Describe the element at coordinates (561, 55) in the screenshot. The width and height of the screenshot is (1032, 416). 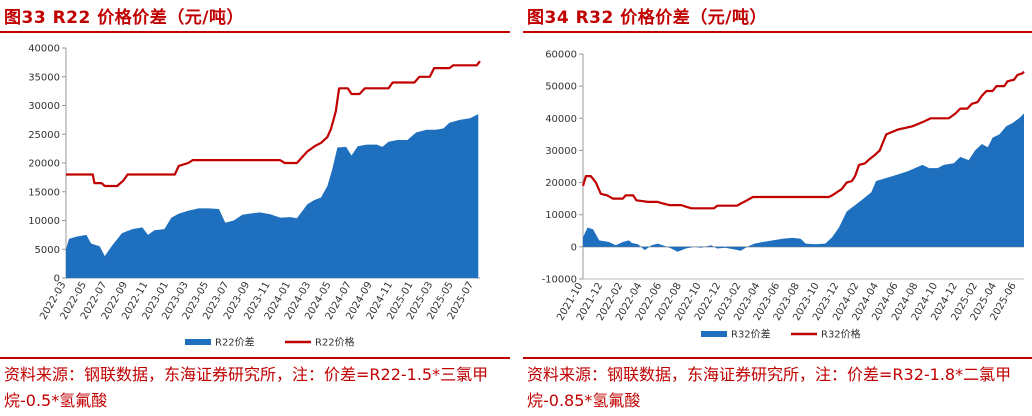
I see `y-tick-label: 60000` at that location.